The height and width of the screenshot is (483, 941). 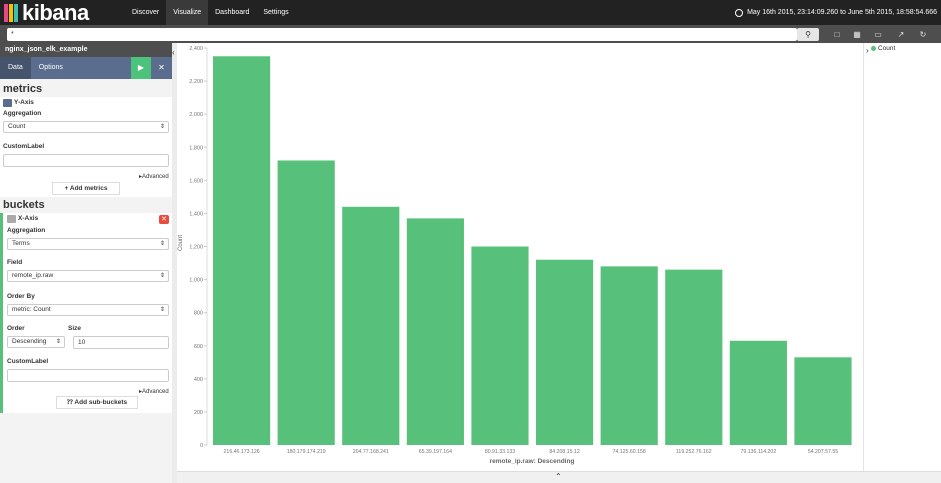 I want to click on bucket-advanced-toggle: ▸Advanced, so click(x=154, y=392).